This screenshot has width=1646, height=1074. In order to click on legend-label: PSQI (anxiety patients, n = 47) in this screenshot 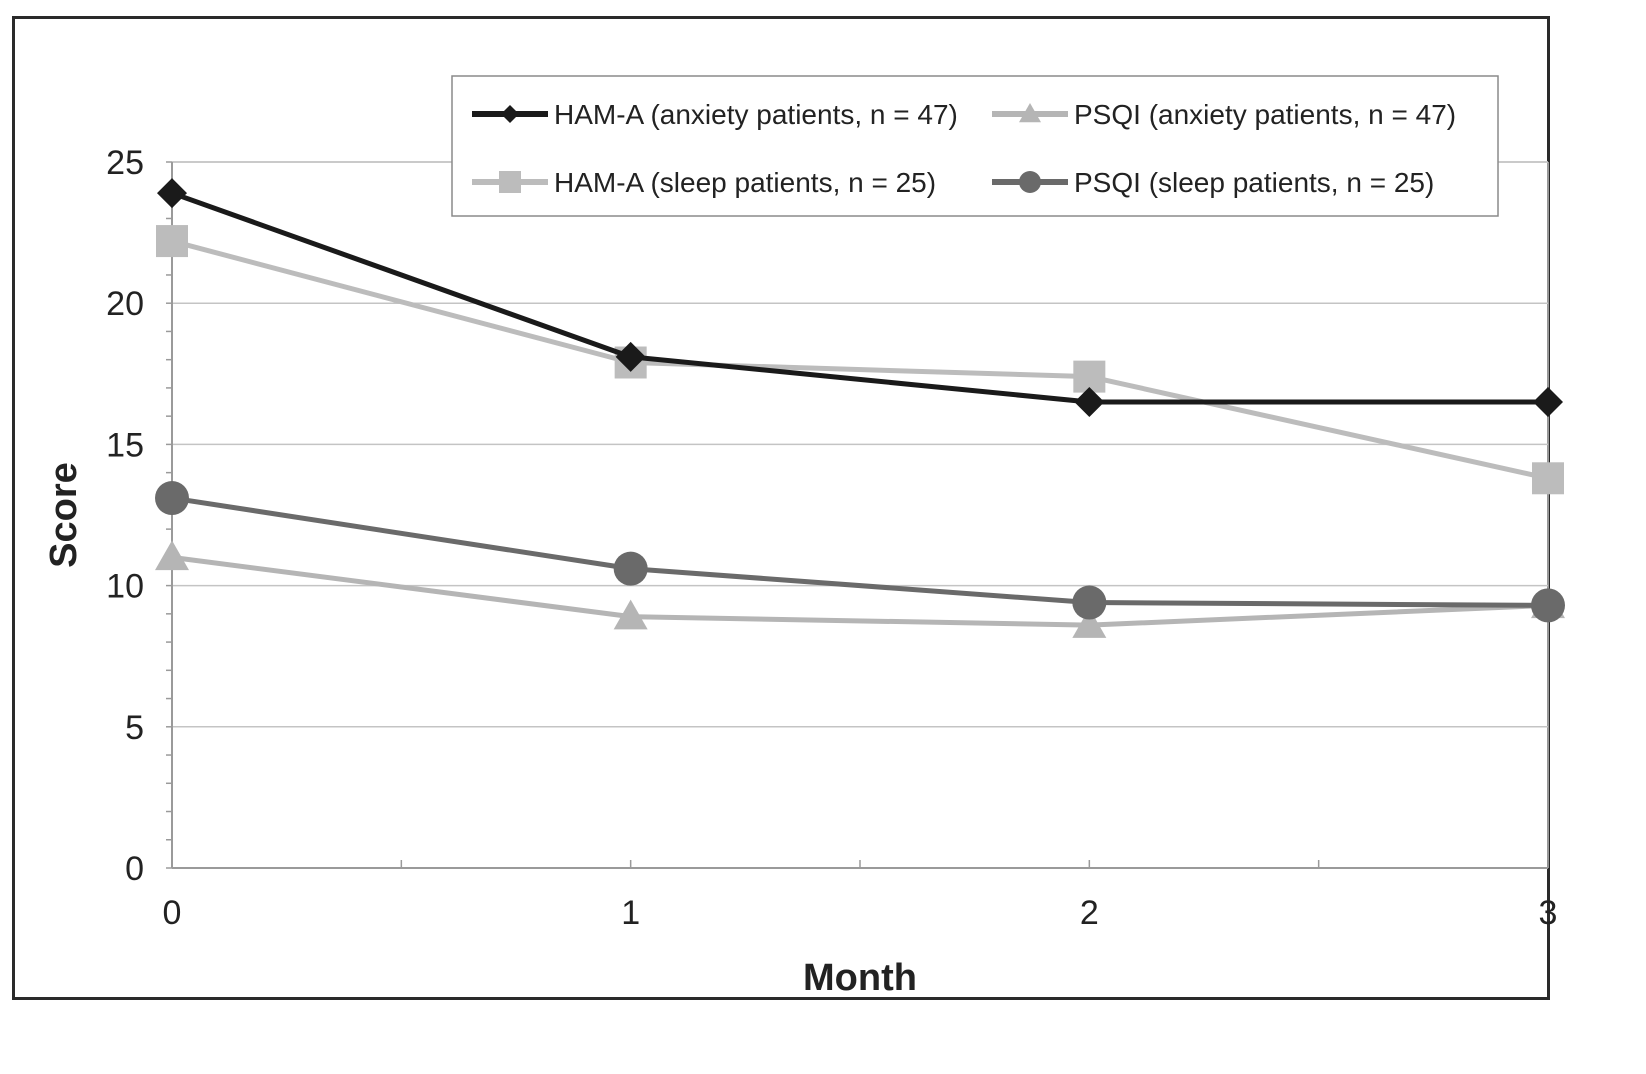, I will do `click(1265, 114)`.